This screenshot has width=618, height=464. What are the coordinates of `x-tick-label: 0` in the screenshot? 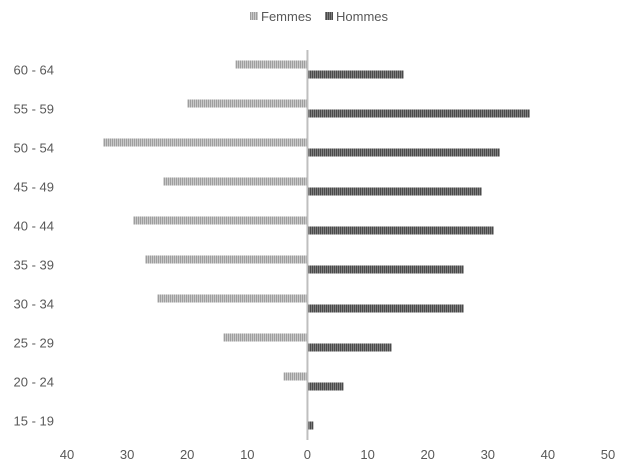 It's located at (307, 454).